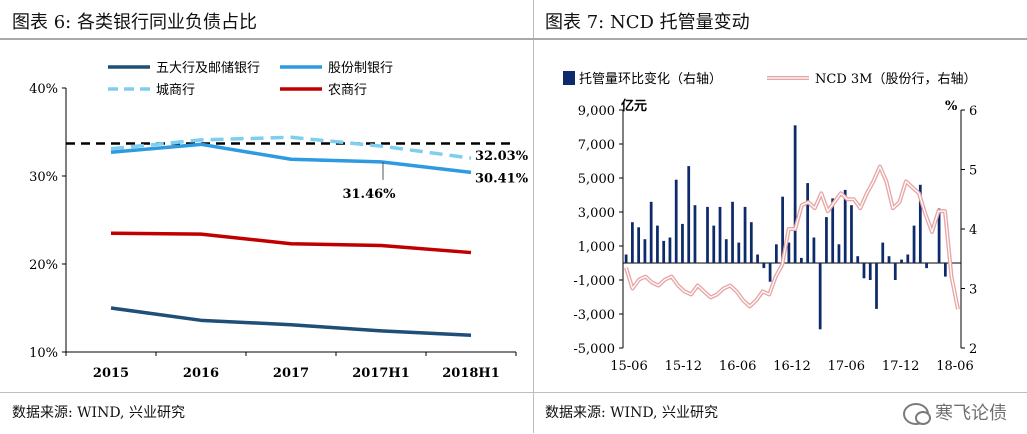  What do you see at coordinates (780, 20) in the screenshot?
I see `right-chart-title-bar: 图表 7: NCD 托管量变动` at bounding box center [780, 20].